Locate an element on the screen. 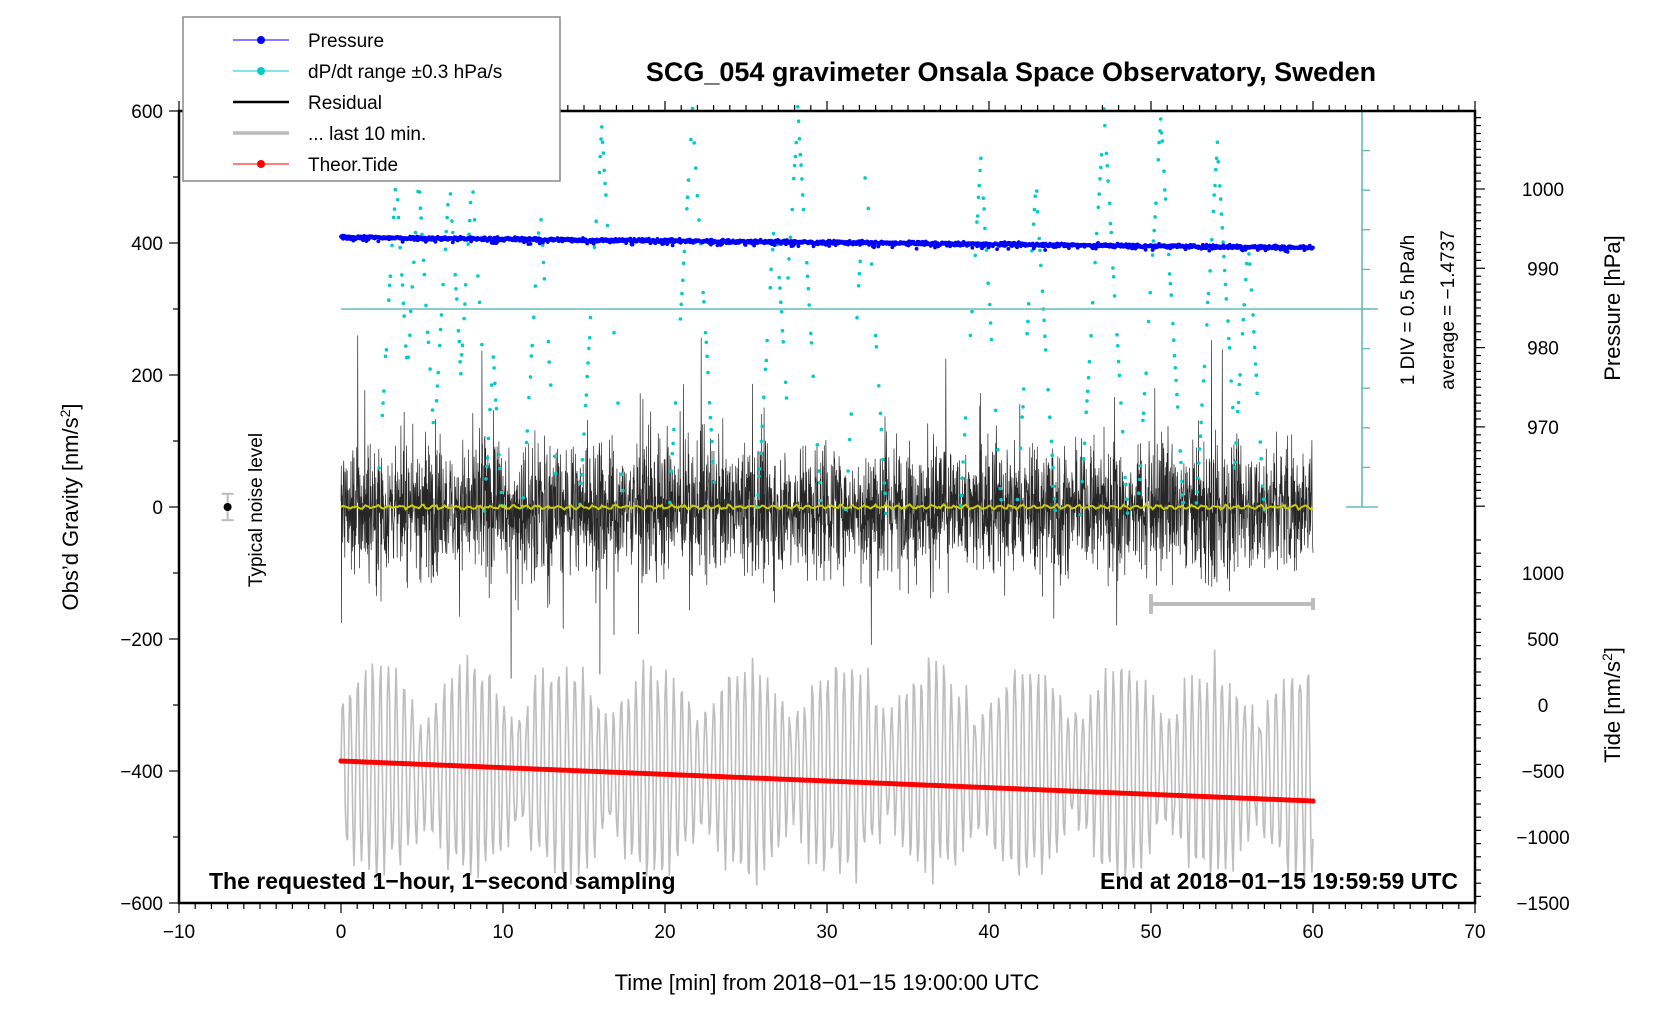  x-tick-label: 20 is located at coordinates (664, 932).